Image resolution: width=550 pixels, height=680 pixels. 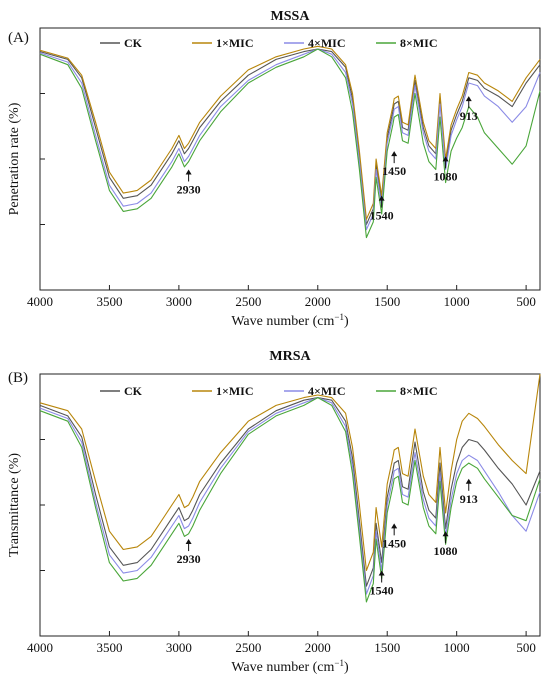 What do you see at coordinates (18, 378) in the screenshot?
I see `panel-label: (B)` at bounding box center [18, 378].